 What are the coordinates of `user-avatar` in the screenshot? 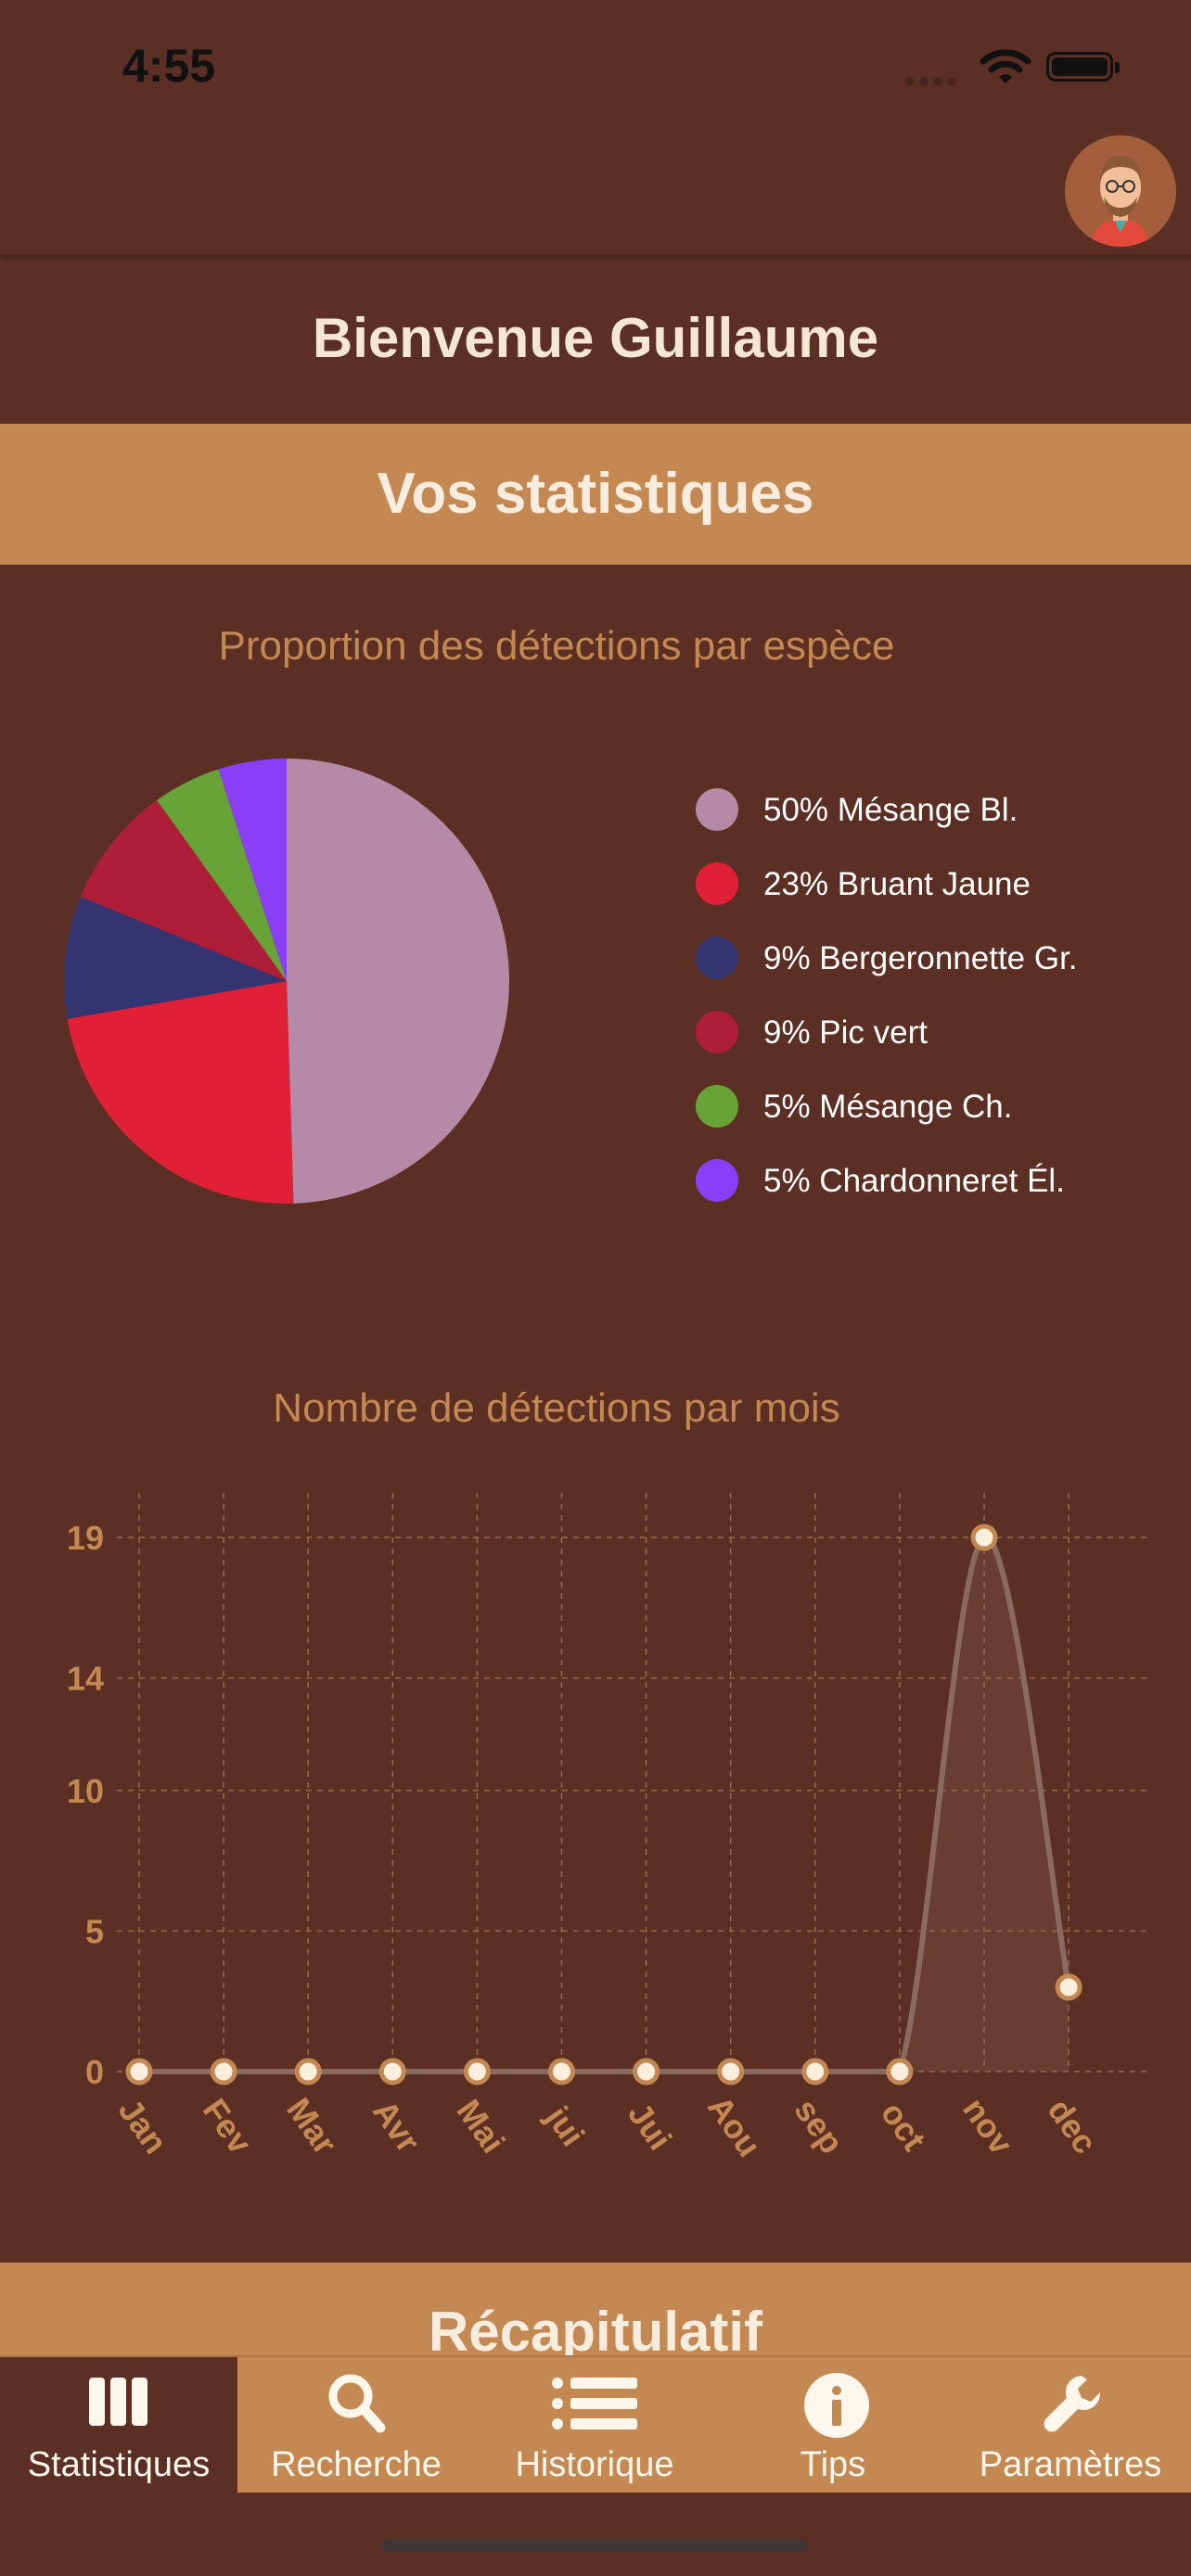 It's located at (1121, 191).